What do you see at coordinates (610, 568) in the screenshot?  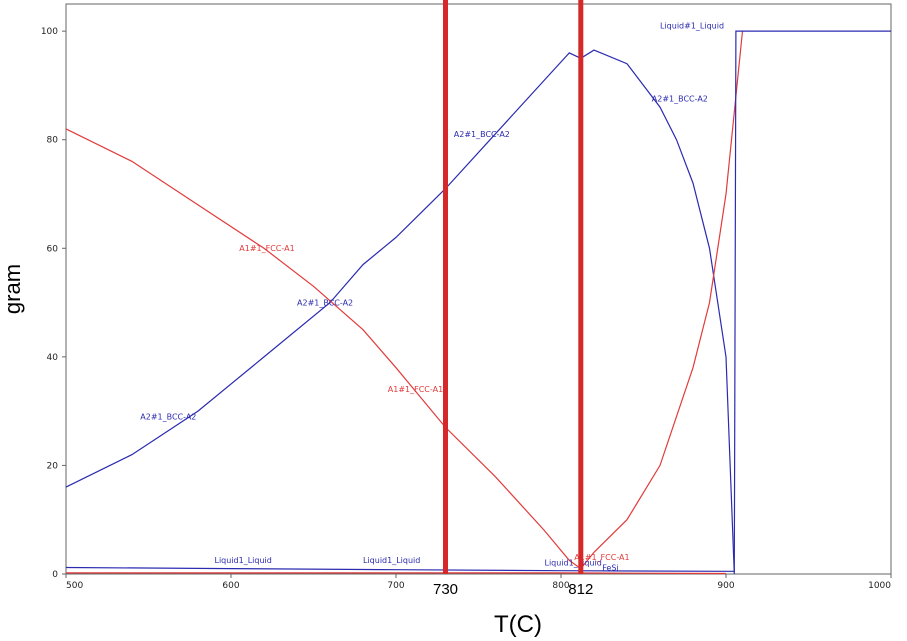 I see `phase-annotation: FeSi` at bounding box center [610, 568].